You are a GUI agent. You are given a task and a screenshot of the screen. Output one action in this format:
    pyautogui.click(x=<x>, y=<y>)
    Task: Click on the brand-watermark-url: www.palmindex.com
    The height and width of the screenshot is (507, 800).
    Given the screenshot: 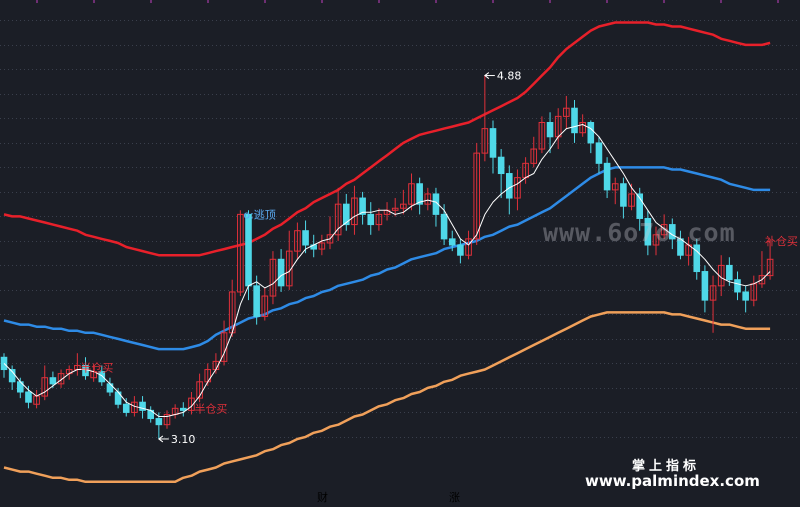 What is the action you would take?
    pyautogui.click(x=672, y=481)
    